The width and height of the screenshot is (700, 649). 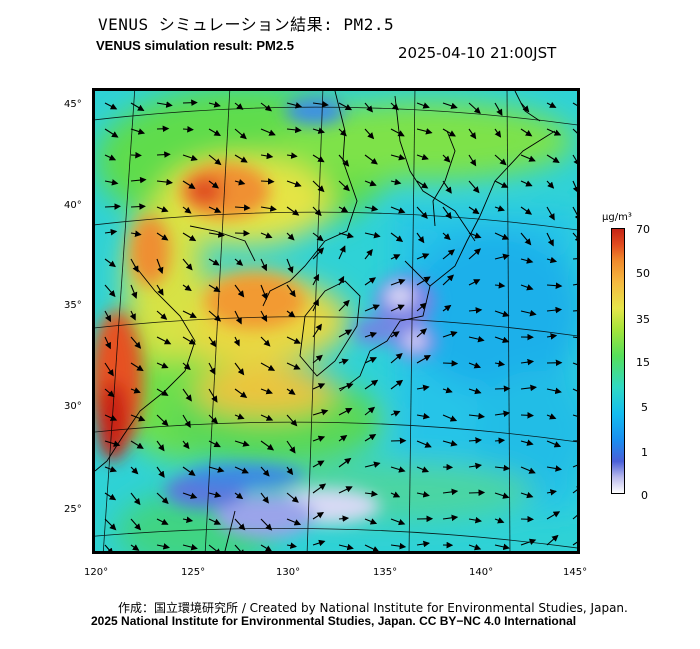 I want to click on lon-tick-125: 125°, so click(x=193, y=572).